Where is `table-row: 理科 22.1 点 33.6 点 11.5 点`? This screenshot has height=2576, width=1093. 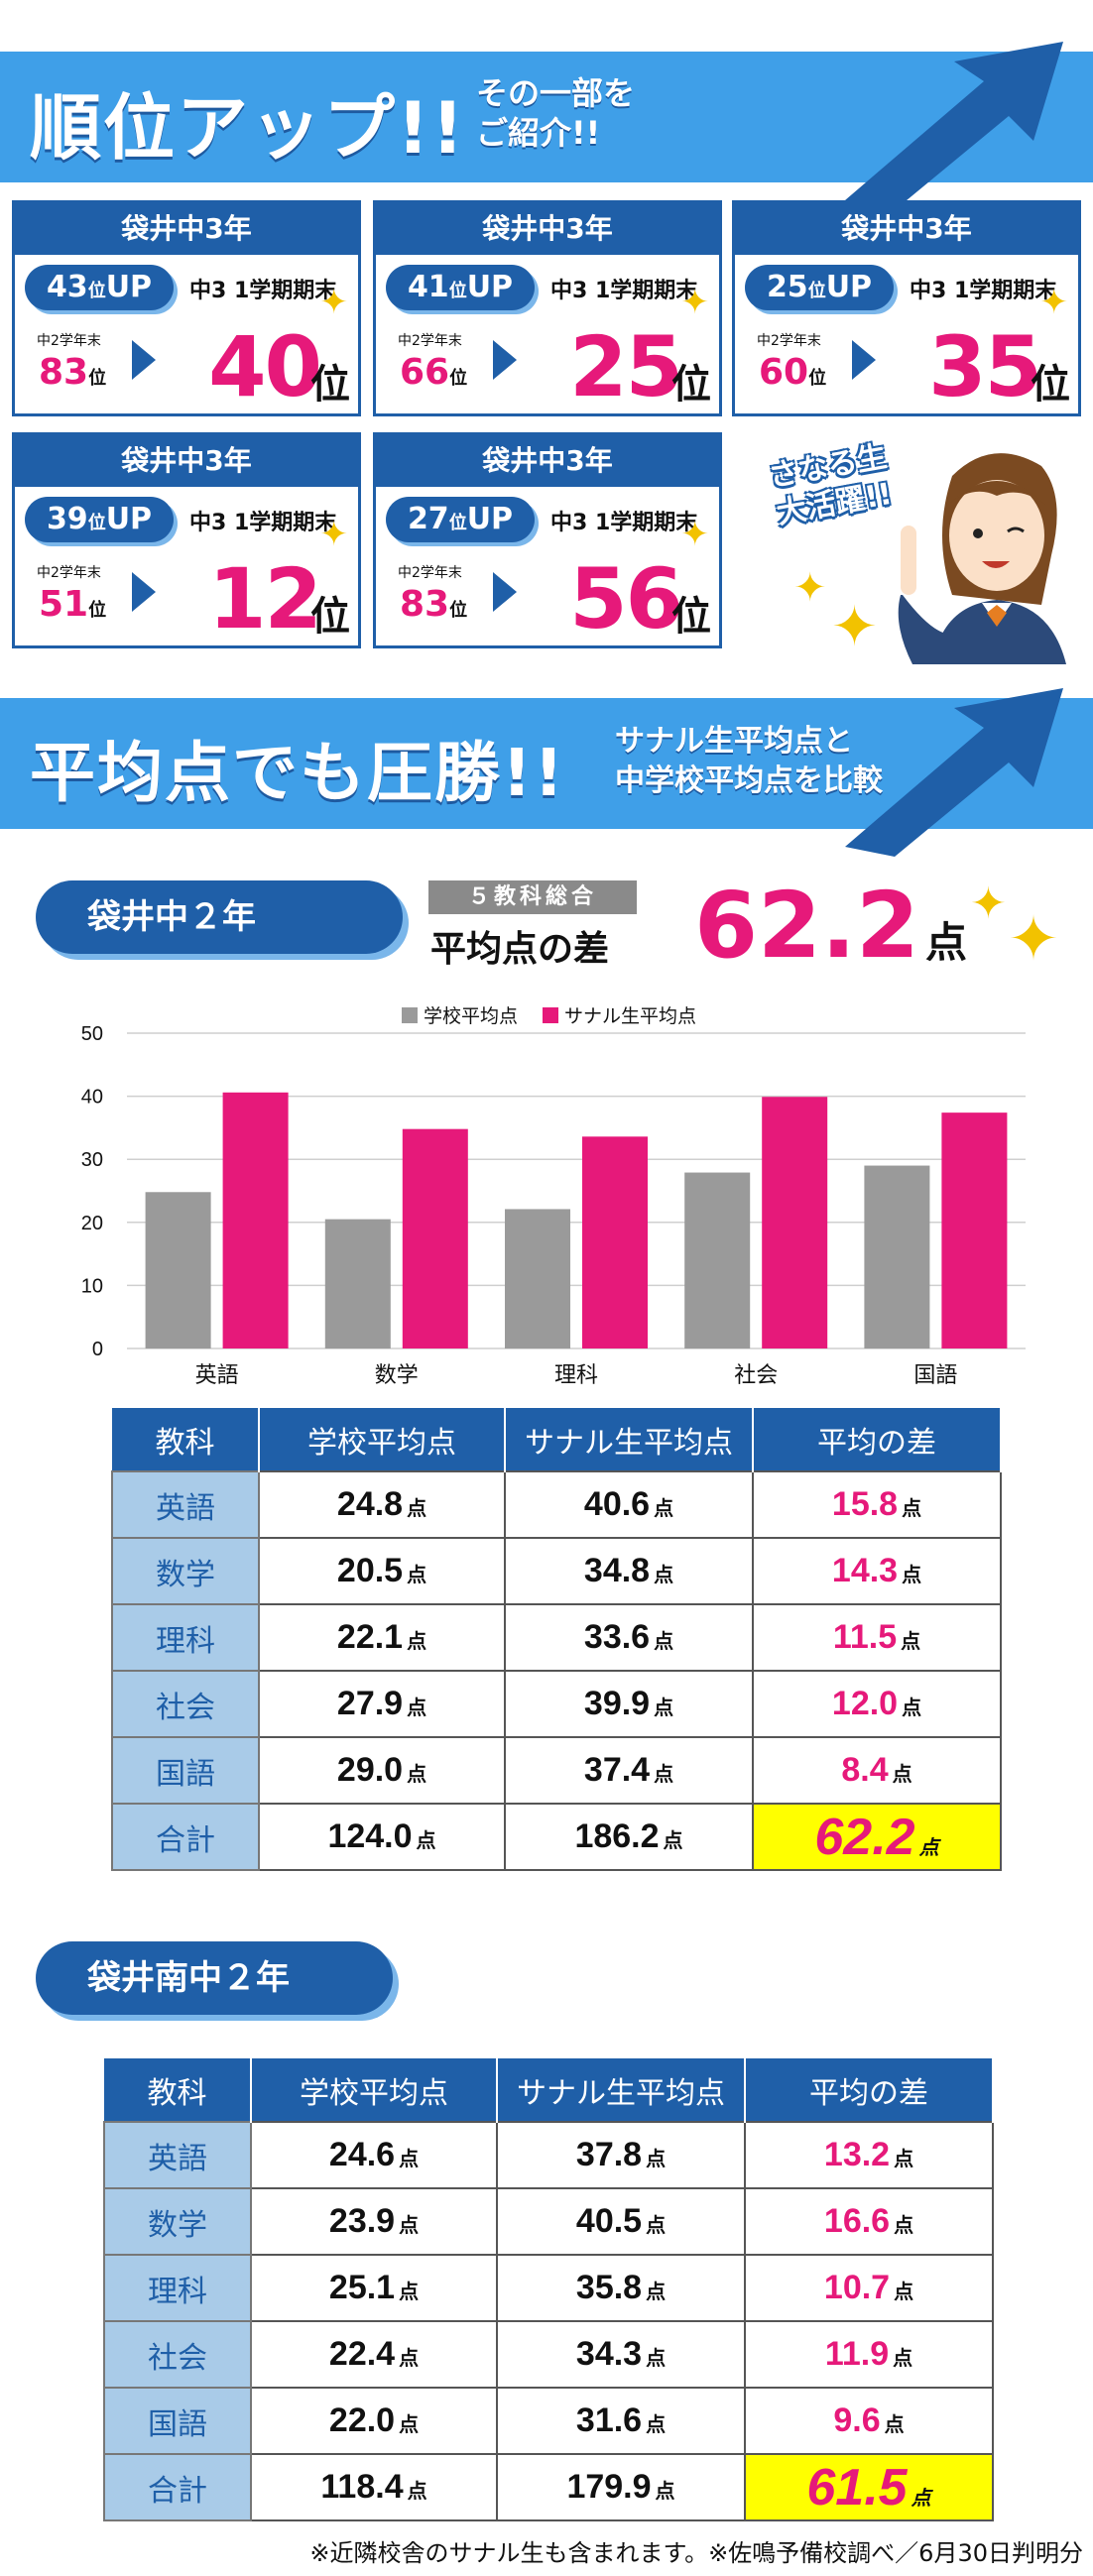 table-row: 理科 22.1 点 33.6 点 11.5 点 is located at coordinates (556, 1638).